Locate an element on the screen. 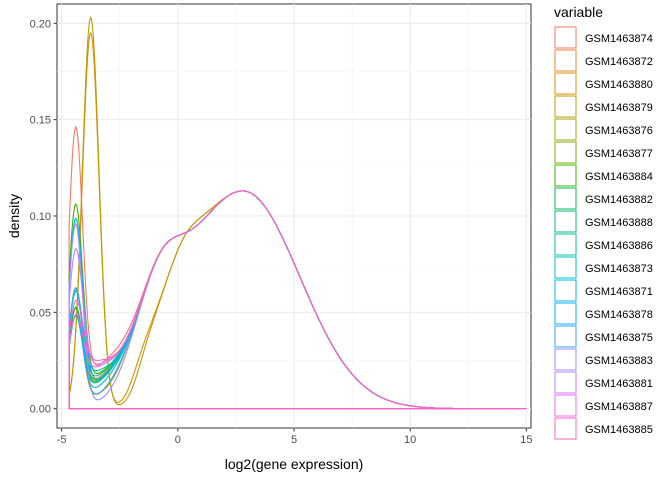 The height and width of the screenshot is (480, 672). legend-label: GSM1463887 is located at coordinates (619, 407).